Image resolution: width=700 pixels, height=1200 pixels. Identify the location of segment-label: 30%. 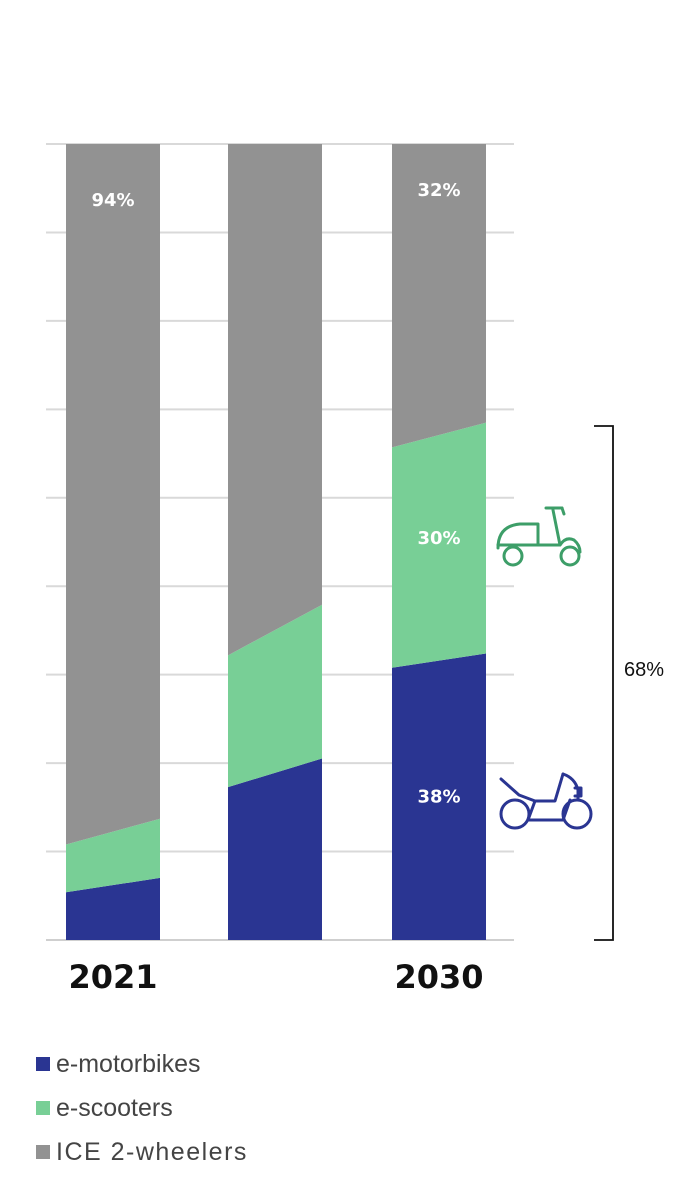
(438, 538).